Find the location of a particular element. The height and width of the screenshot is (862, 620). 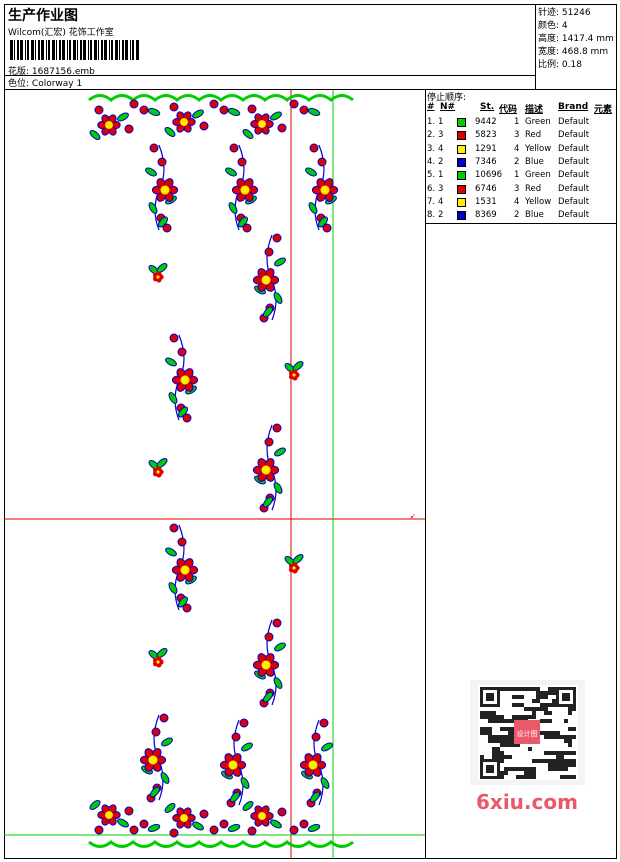

design-label: 花版: is located at coordinates (19, 72).